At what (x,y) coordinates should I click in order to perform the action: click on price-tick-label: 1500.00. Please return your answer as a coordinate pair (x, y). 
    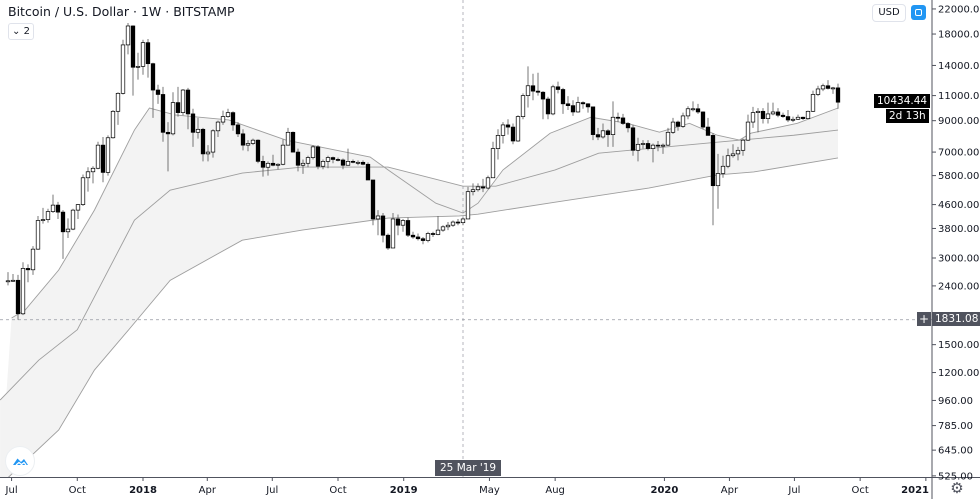
    Looking at the image, I should click on (958, 345).